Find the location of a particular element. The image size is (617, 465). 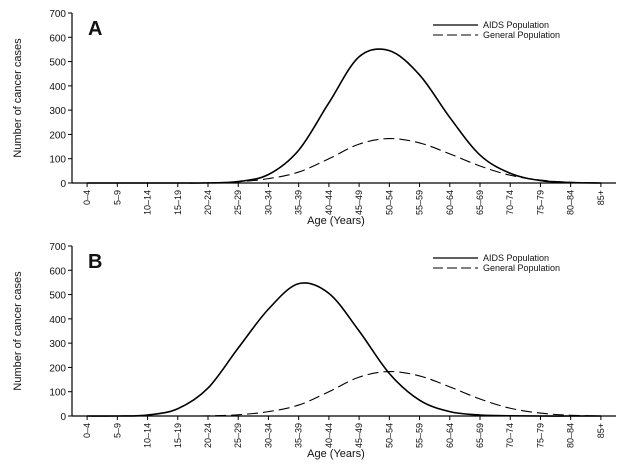

panel-label: B is located at coordinates (95, 262).